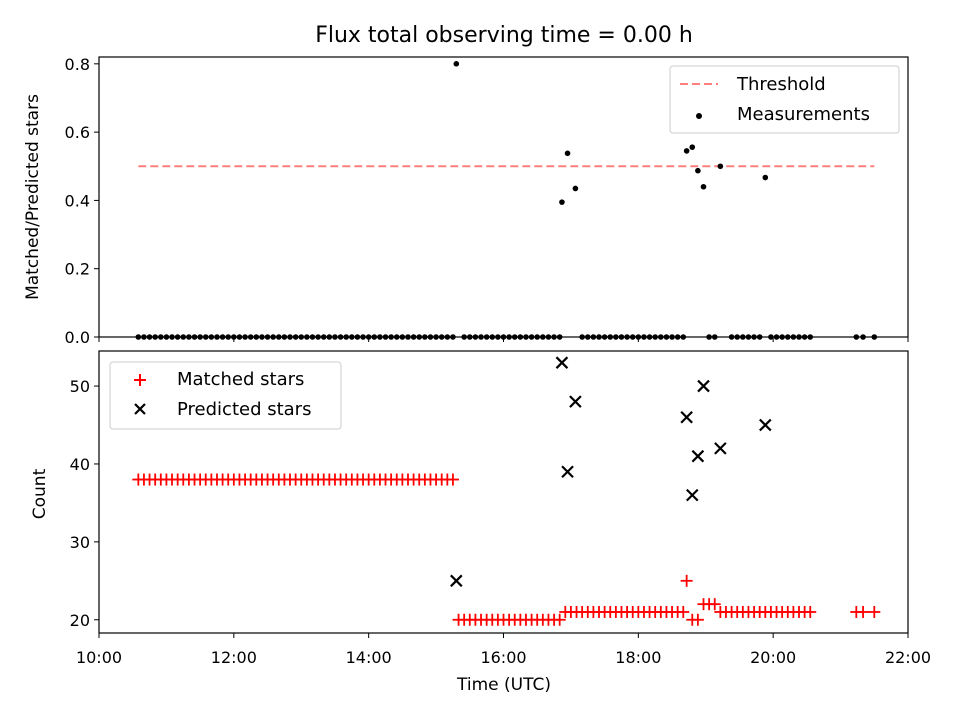 The height and width of the screenshot is (720, 960). Describe the element at coordinates (80, 464) in the screenshot. I see `bottom-ytick-label: 40` at that location.